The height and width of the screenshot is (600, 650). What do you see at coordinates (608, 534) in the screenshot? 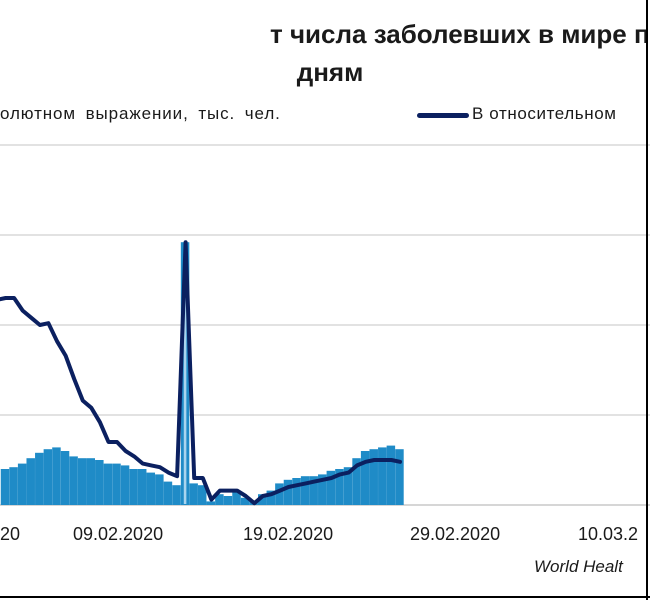
I see `x-tick-label: 10.03.2` at bounding box center [608, 534].